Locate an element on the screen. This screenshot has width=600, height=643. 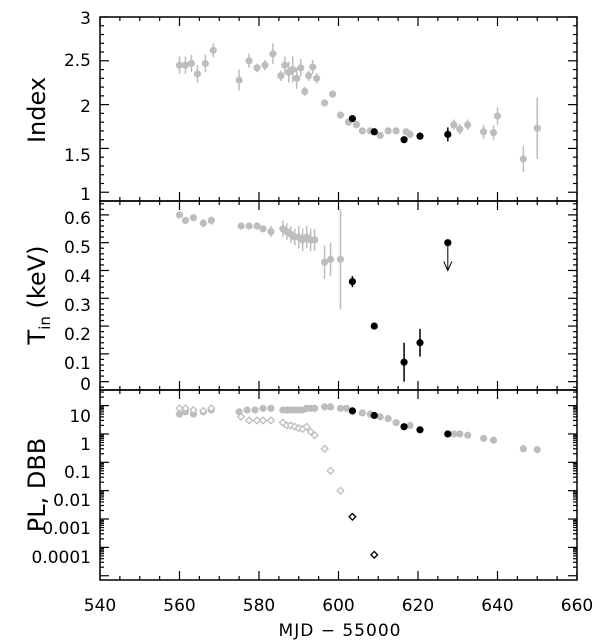
ytick-label: 0.01 is located at coordinates (72, 501).